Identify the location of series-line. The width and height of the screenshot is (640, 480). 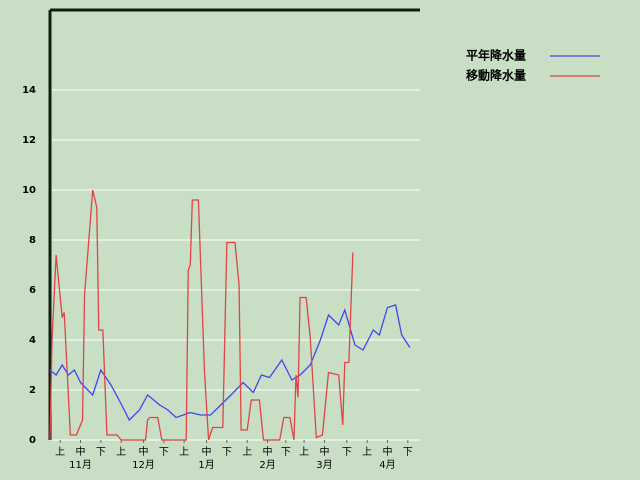
(230, 363).